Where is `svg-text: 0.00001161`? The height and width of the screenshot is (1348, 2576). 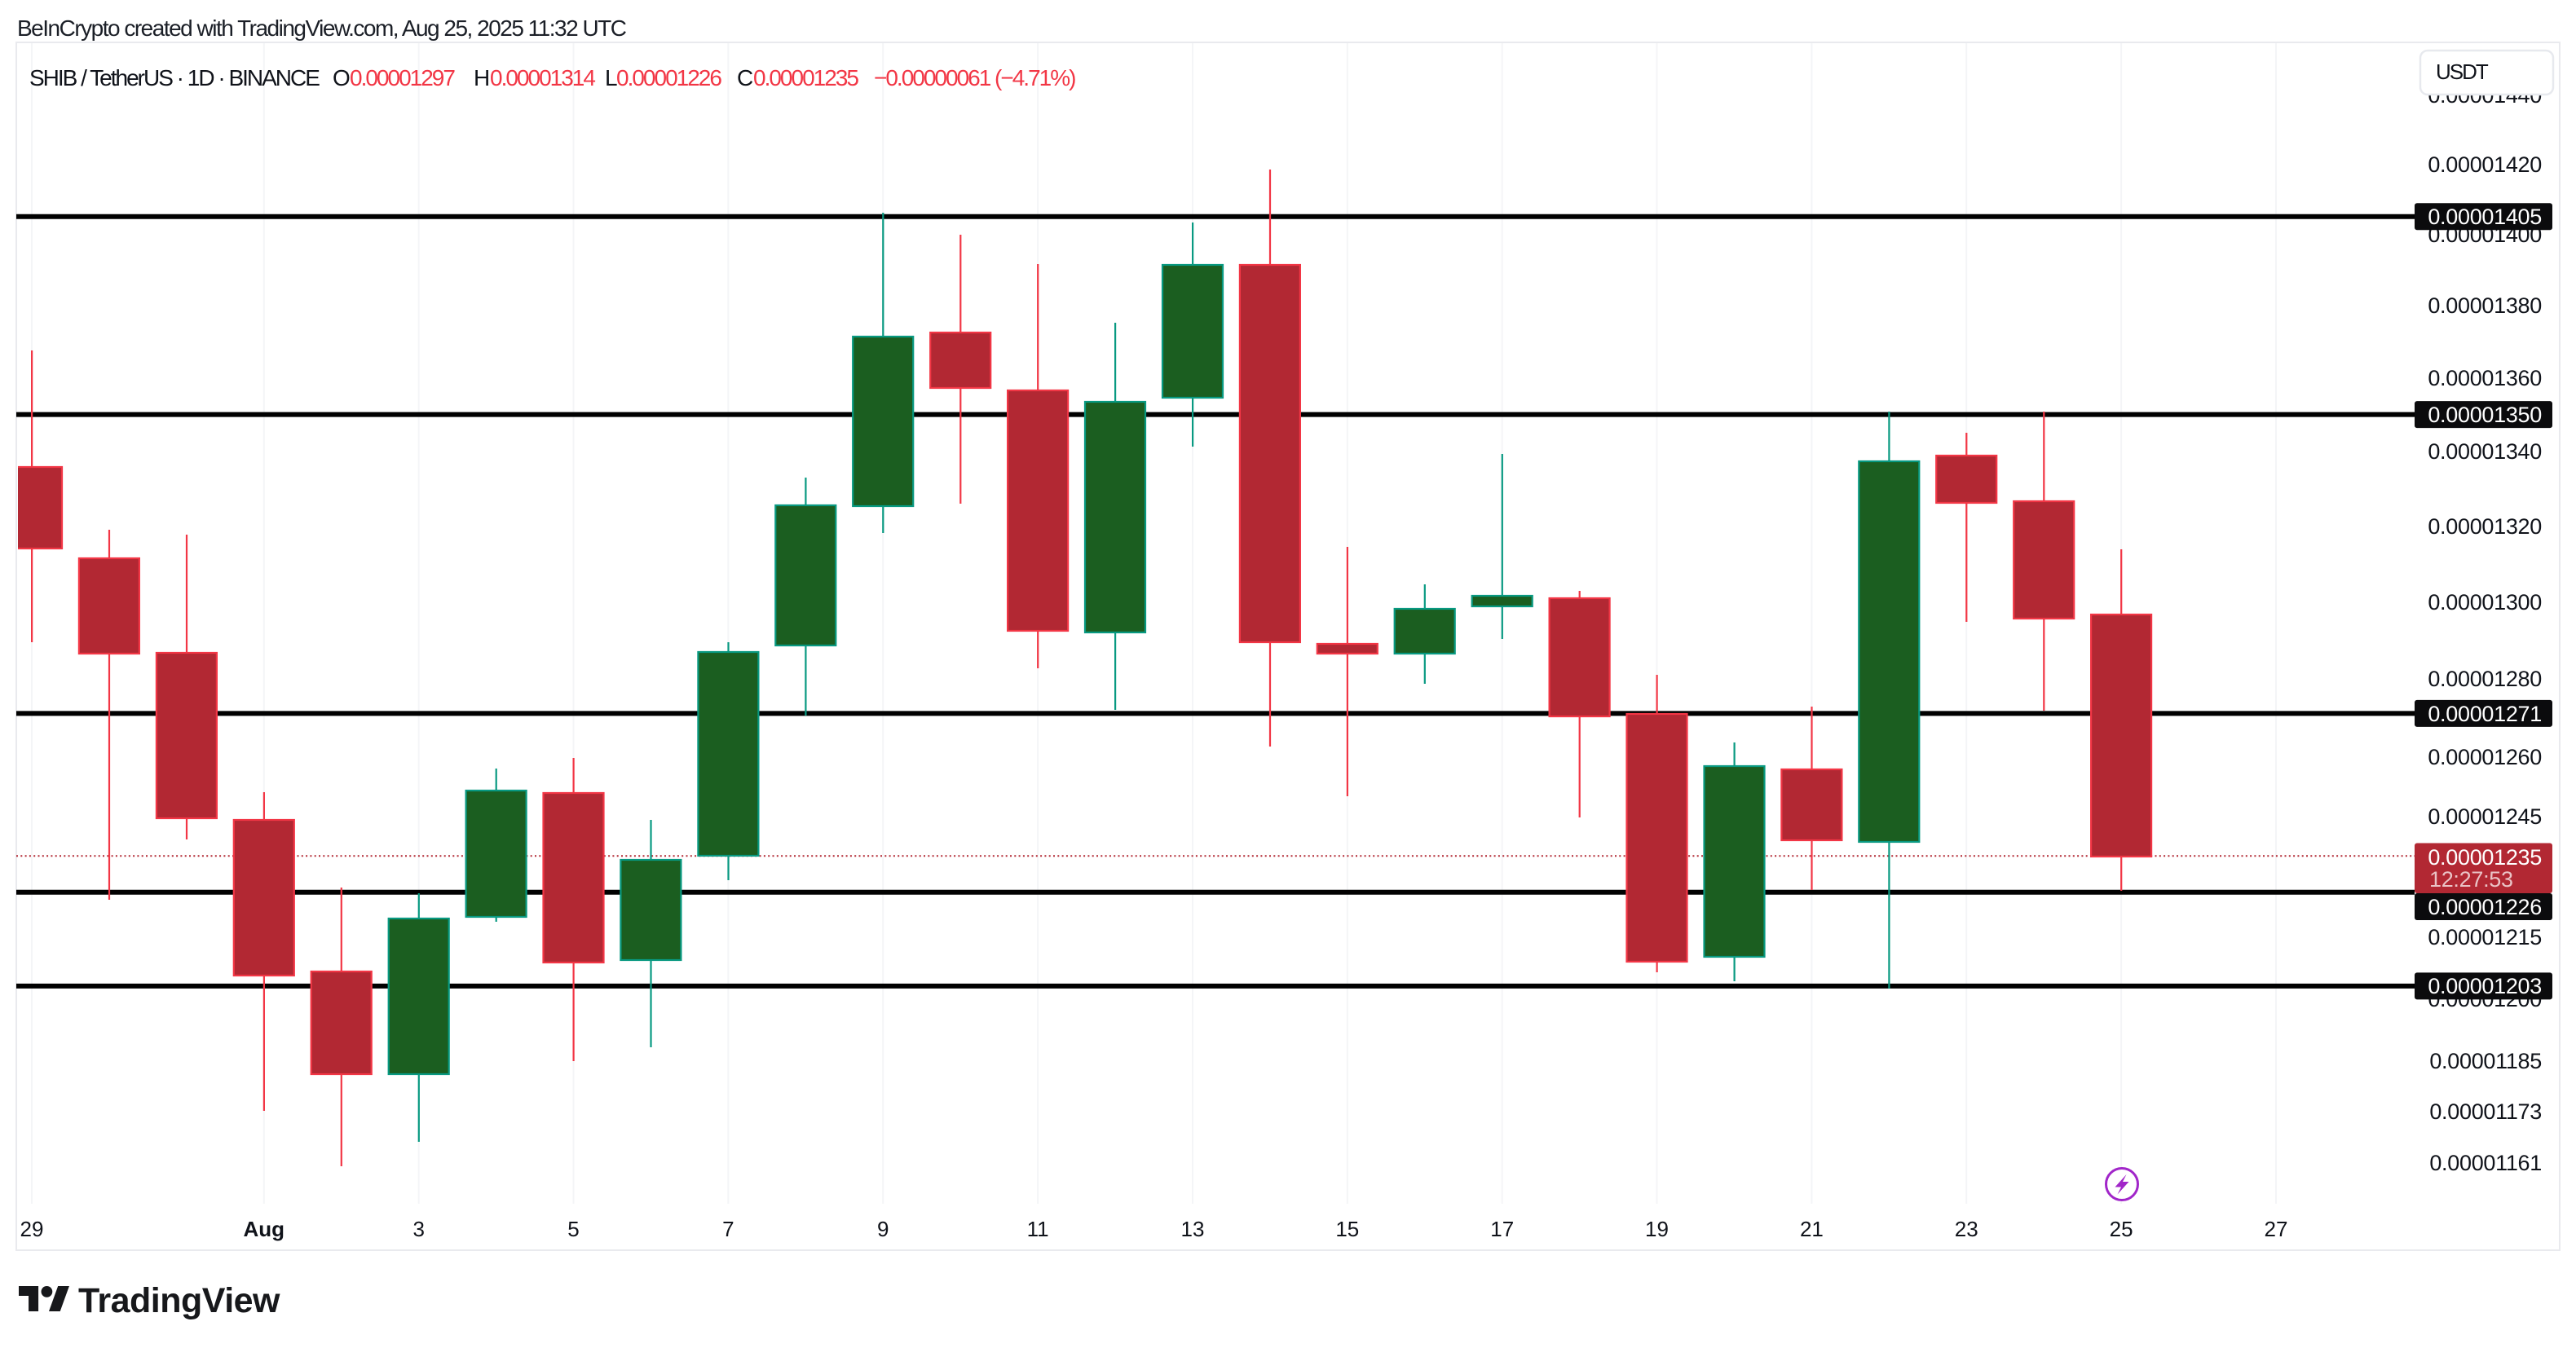
svg-text: 0.00001161 is located at coordinates (2485, 1163).